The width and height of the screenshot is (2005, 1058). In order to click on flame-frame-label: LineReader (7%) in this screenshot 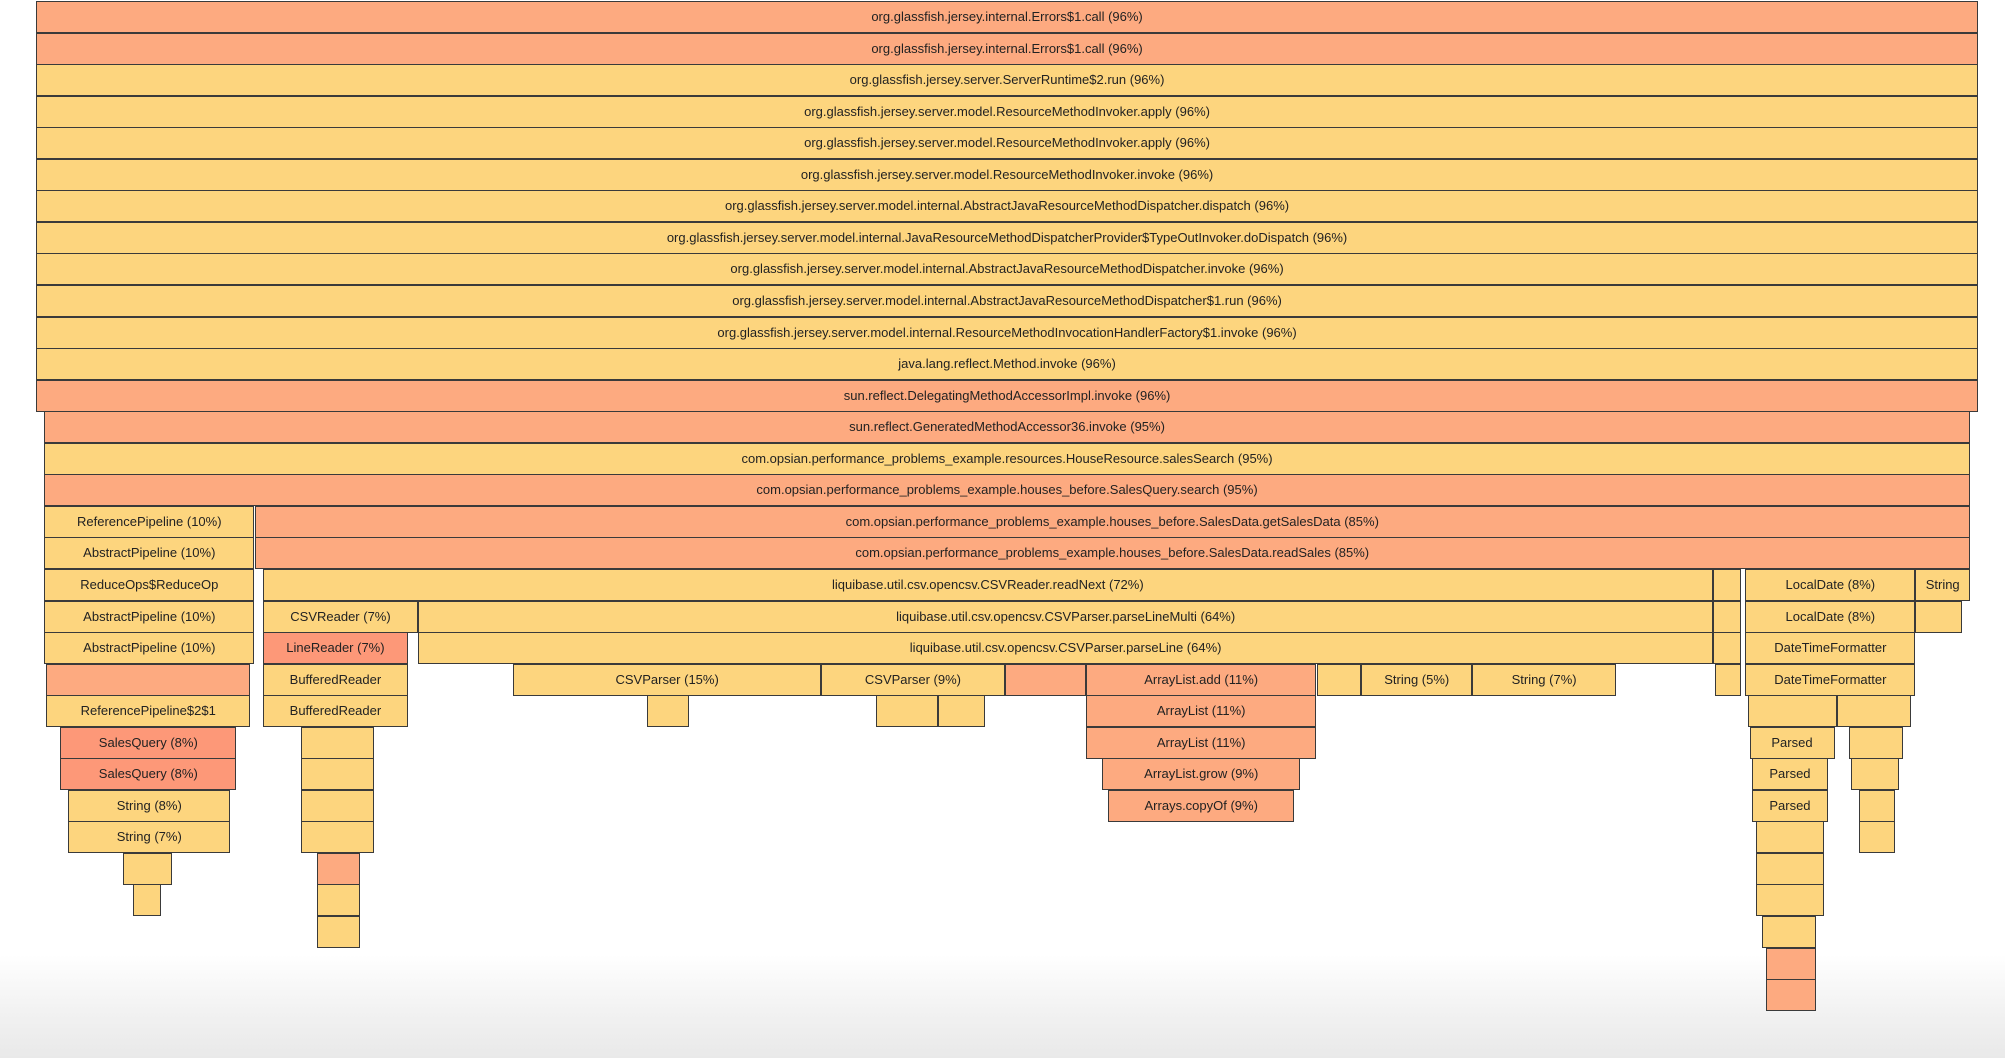, I will do `click(335, 647)`.